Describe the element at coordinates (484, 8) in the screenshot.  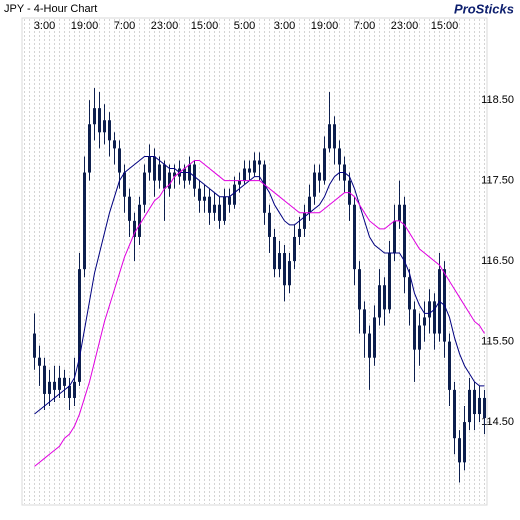
I see `brand: ProSticks` at that location.